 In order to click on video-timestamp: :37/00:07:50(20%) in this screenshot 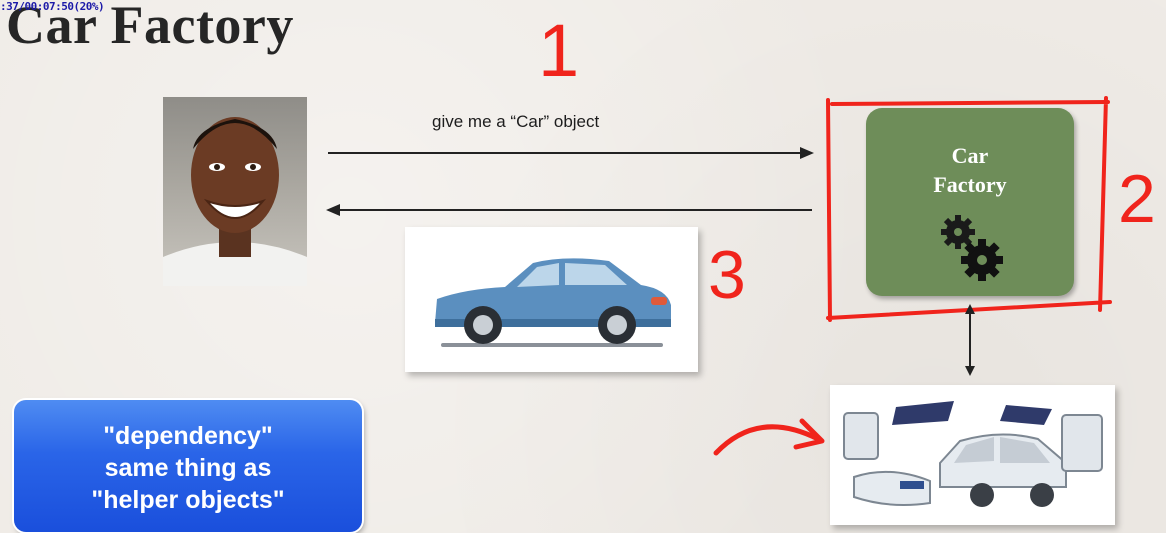, I will do `click(52, 6)`.